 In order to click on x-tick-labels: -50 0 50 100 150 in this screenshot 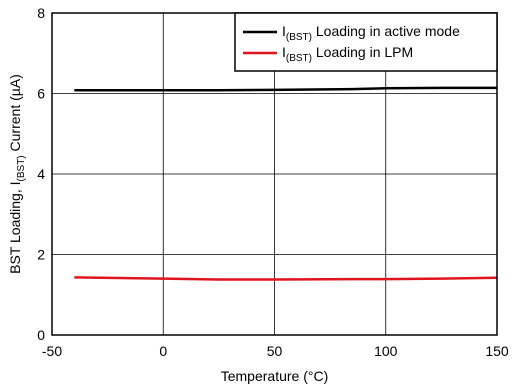, I will do `click(275, 351)`.